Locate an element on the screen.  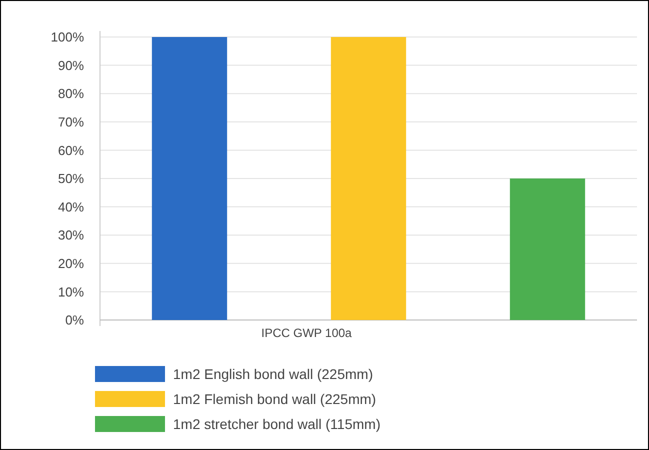
y-tick-label: 20% is located at coordinates (71, 263).